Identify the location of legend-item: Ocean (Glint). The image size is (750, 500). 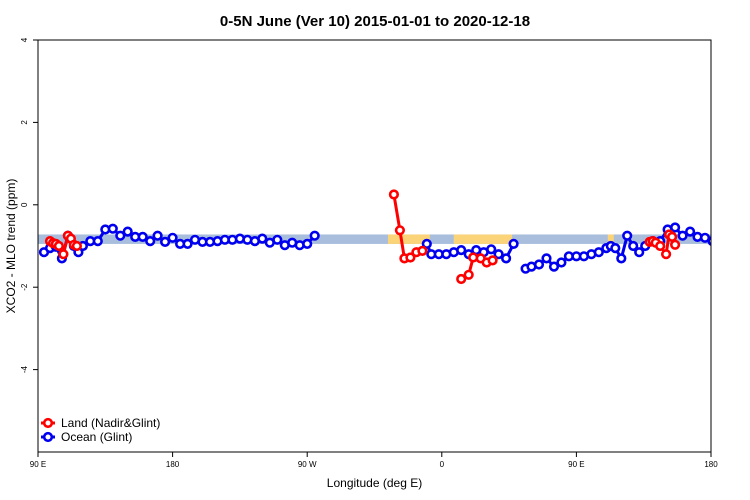
(86, 437).